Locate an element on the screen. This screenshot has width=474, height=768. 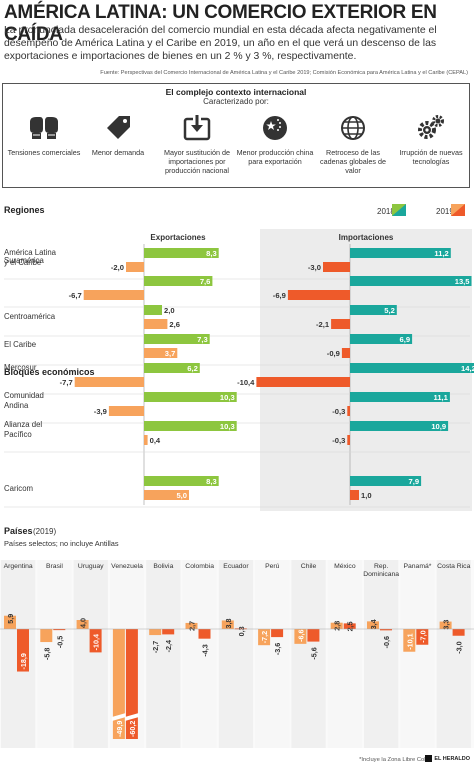
bar-country-exp-label: -49,9 is located at coordinates (119, 729).